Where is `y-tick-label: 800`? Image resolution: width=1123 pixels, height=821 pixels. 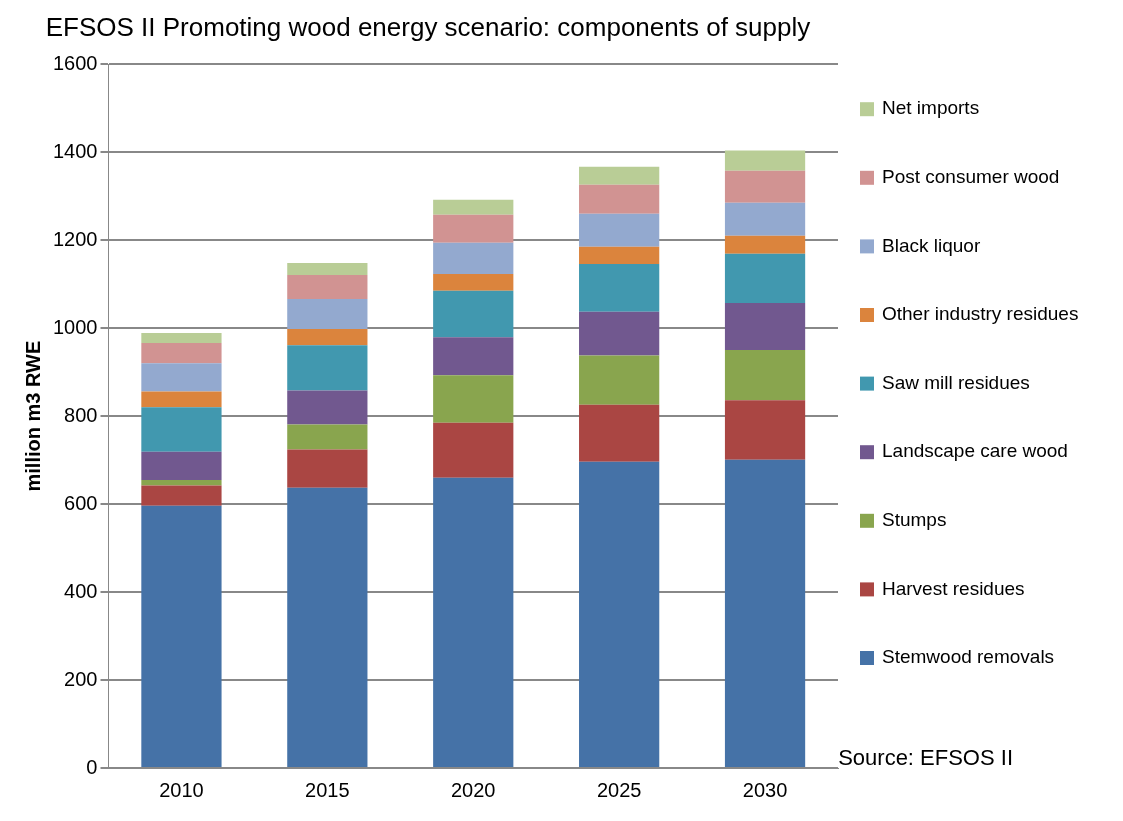
y-tick-label: 800 is located at coordinates (81, 414).